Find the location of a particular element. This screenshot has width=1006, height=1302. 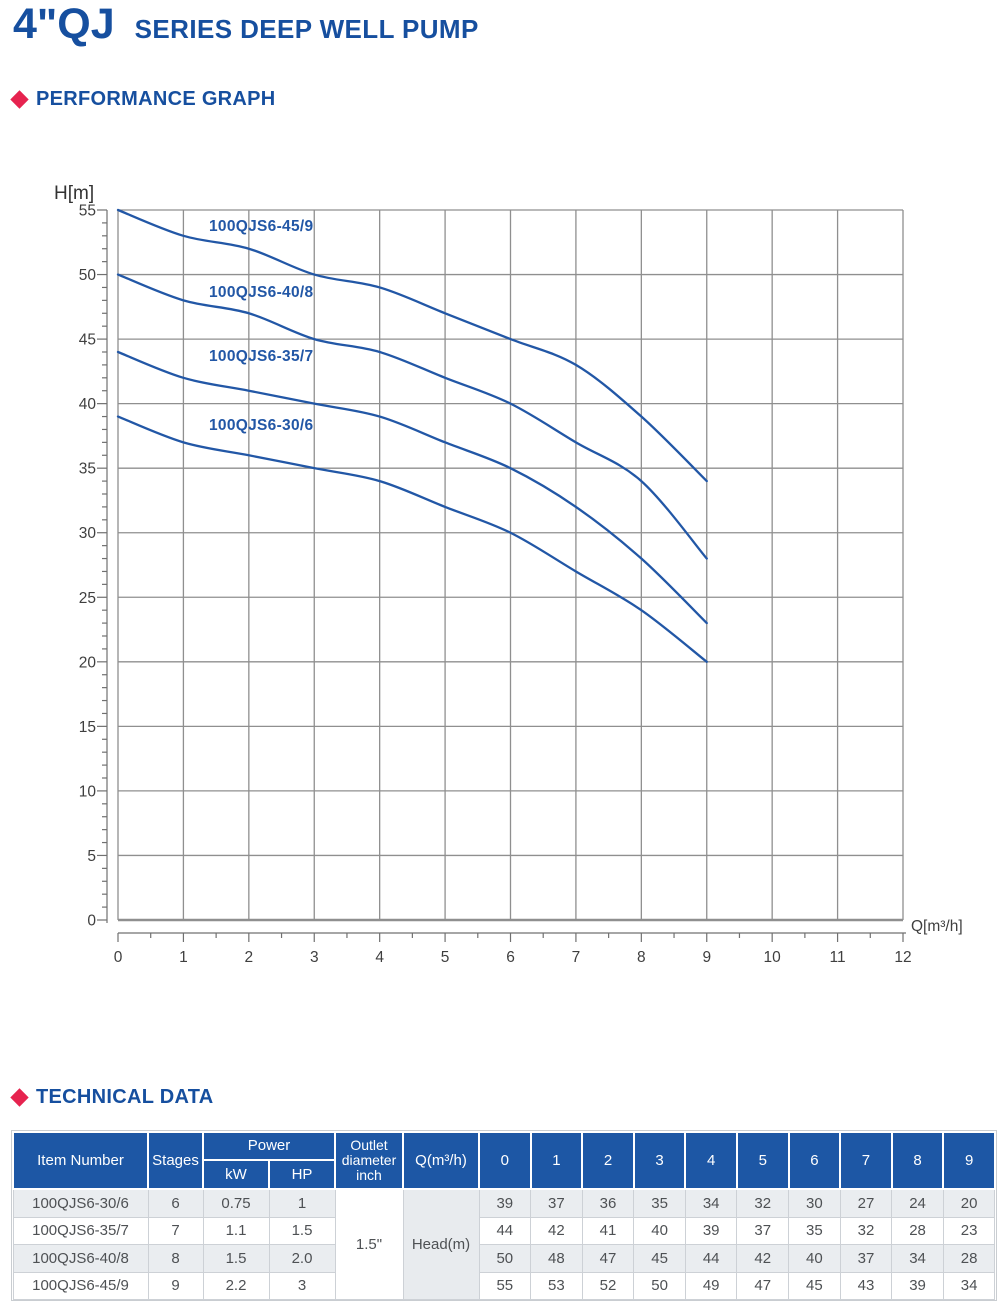

y-tick-label: 50 is located at coordinates (88, 275).